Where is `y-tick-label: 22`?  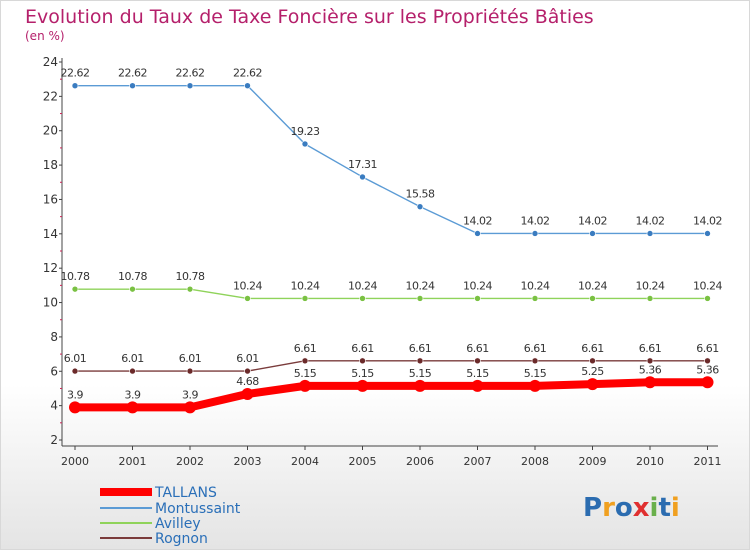 y-tick-label: 22 is located at coordinates (50, 96).